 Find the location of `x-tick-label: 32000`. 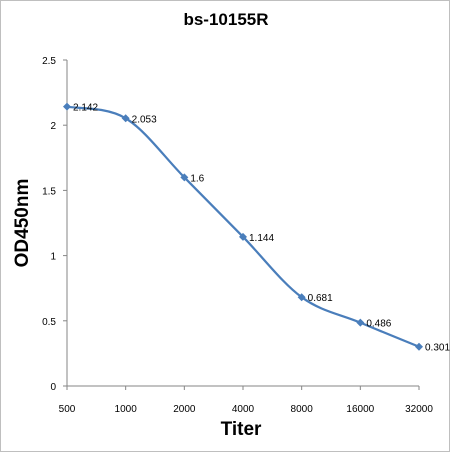

x-tick-label: 32000 is located at coordinates (419, 409).